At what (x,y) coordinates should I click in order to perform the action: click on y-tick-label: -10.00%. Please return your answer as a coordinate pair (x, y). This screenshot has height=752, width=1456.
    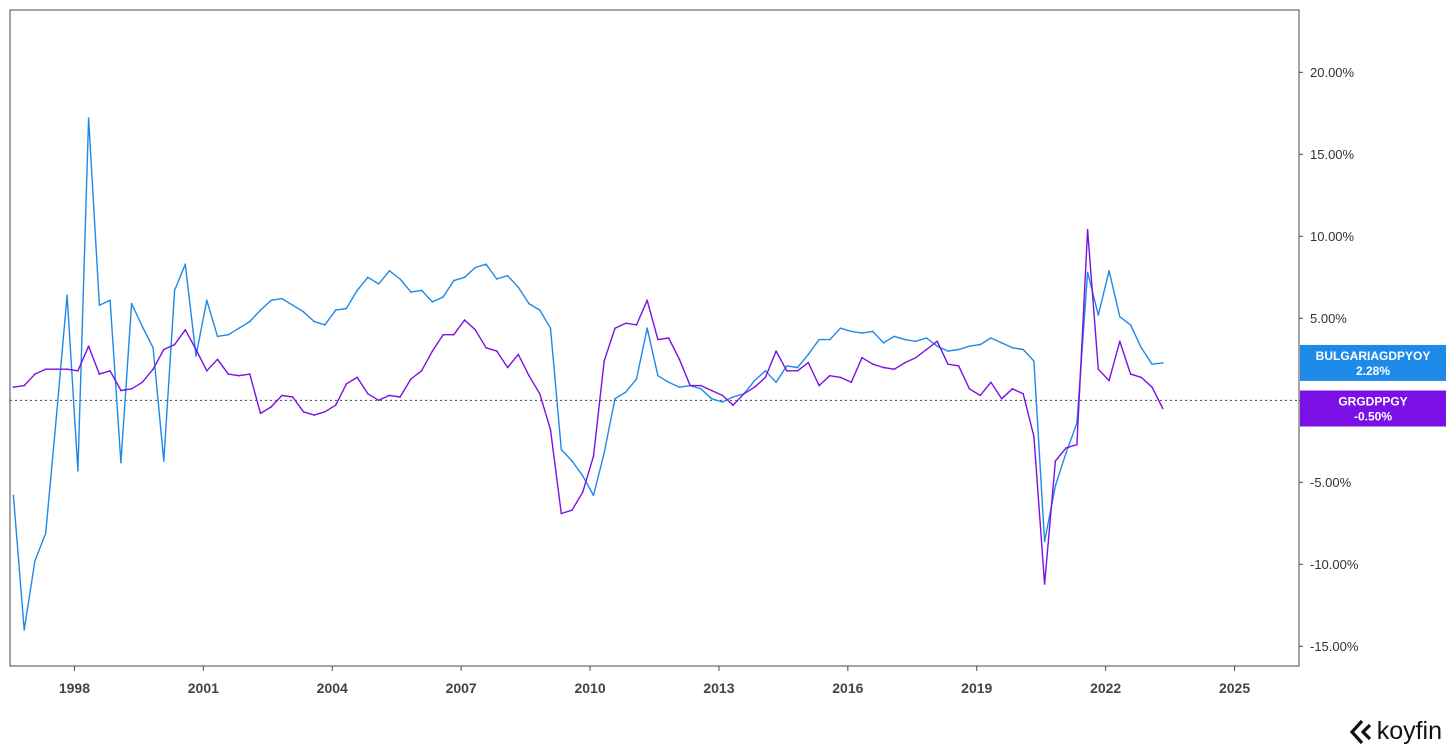
    Looking at the image, I should click on (1334, 564).